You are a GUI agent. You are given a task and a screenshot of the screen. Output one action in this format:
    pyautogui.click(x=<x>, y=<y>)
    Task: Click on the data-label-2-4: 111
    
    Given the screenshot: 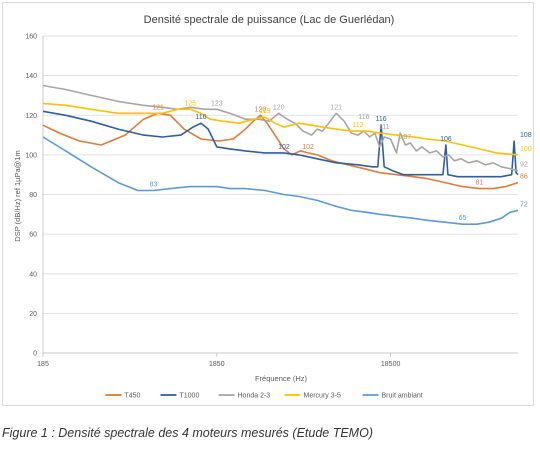 What is the action you would take?
    pyautogui.click(x=384, y=127)
    